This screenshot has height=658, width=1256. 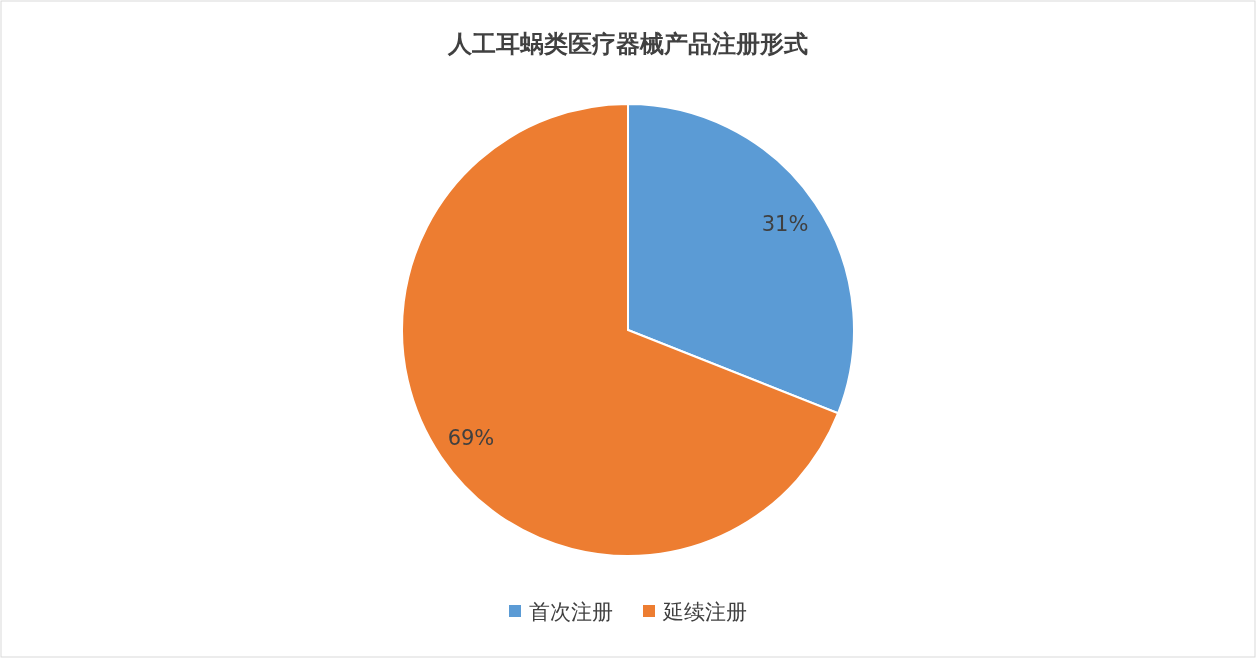 I want to click on data-label: 69%, so click(x=471, y=437).